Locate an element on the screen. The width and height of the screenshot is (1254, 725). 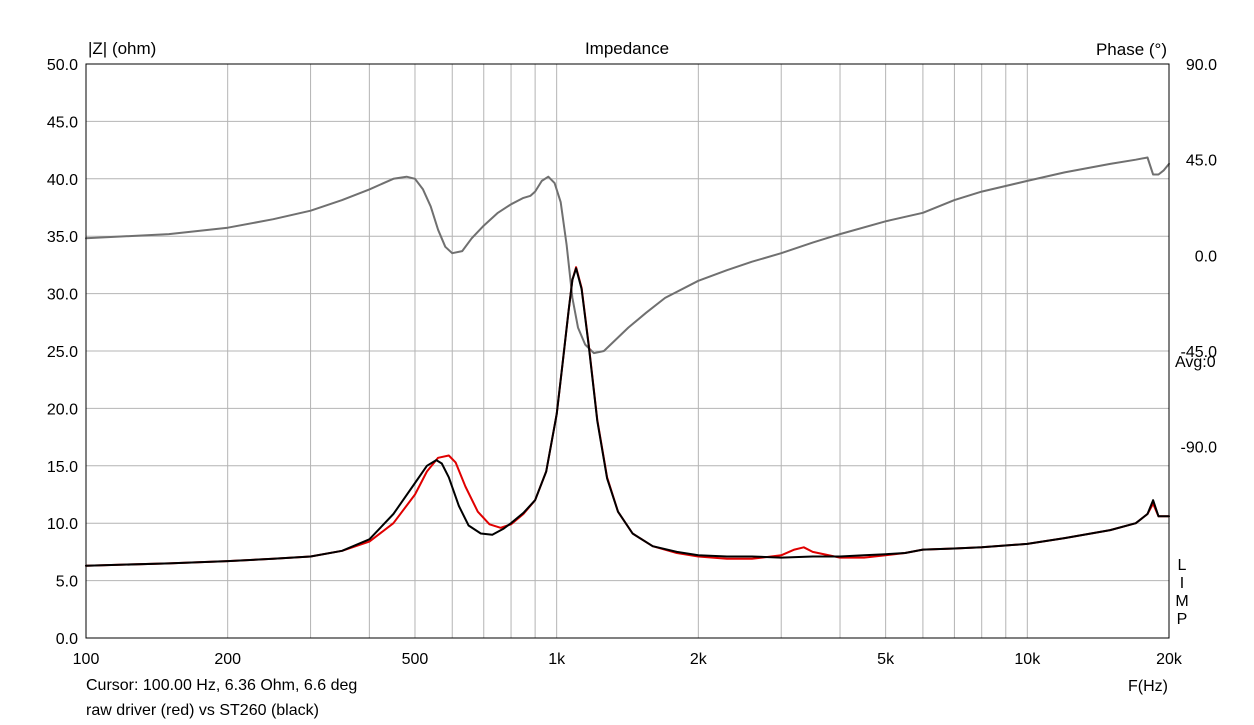
y-left-tick-label: 20.0 is located at coordinates (62, 409).